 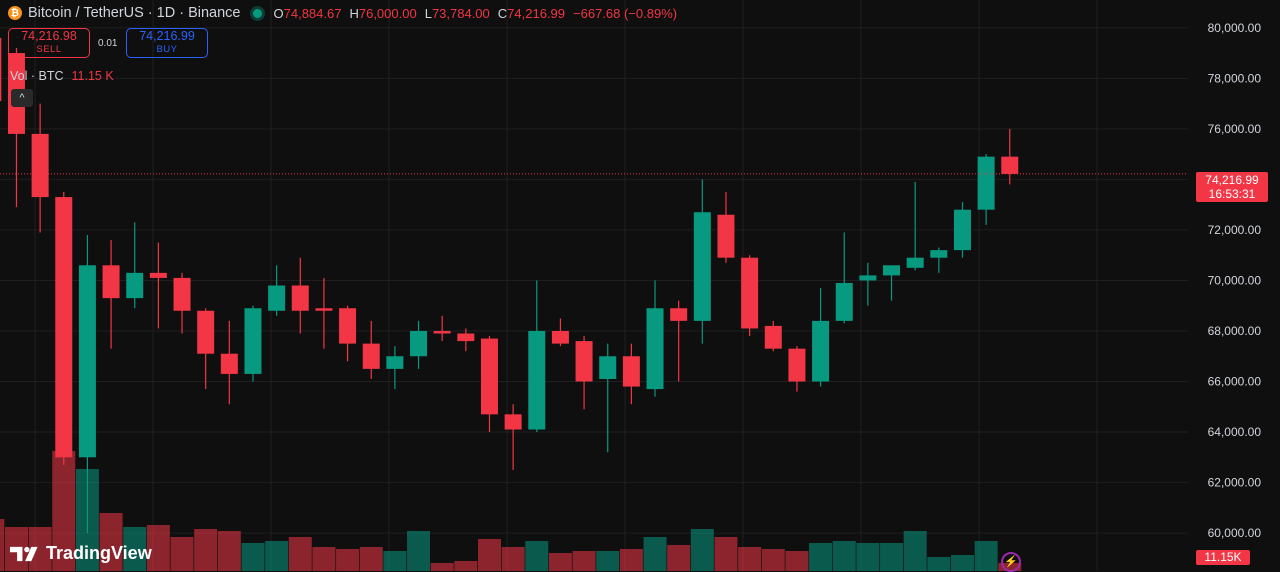 I want to click on volume-label: Vol · BTC, so click(x=37, y=76).